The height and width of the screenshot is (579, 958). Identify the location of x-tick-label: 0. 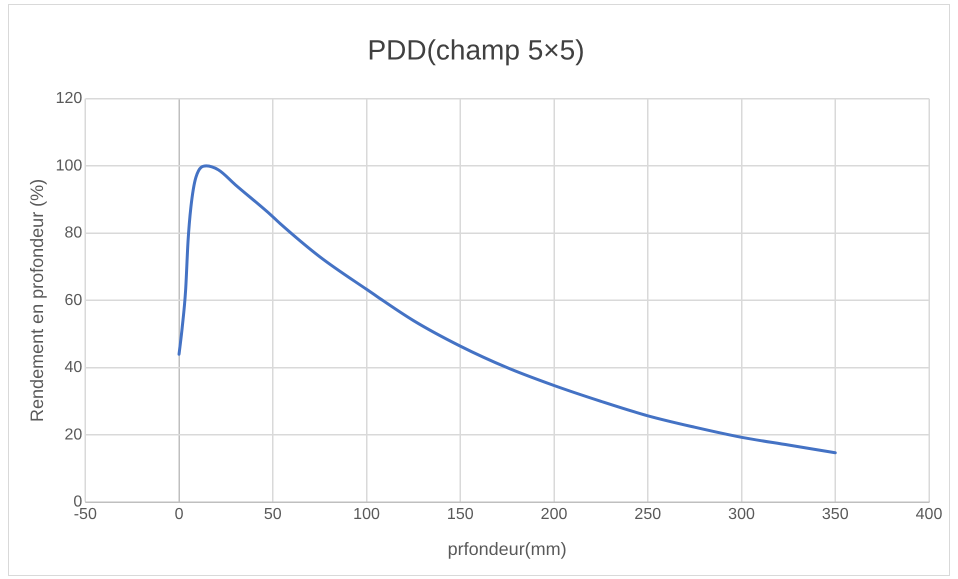
(179, 515).